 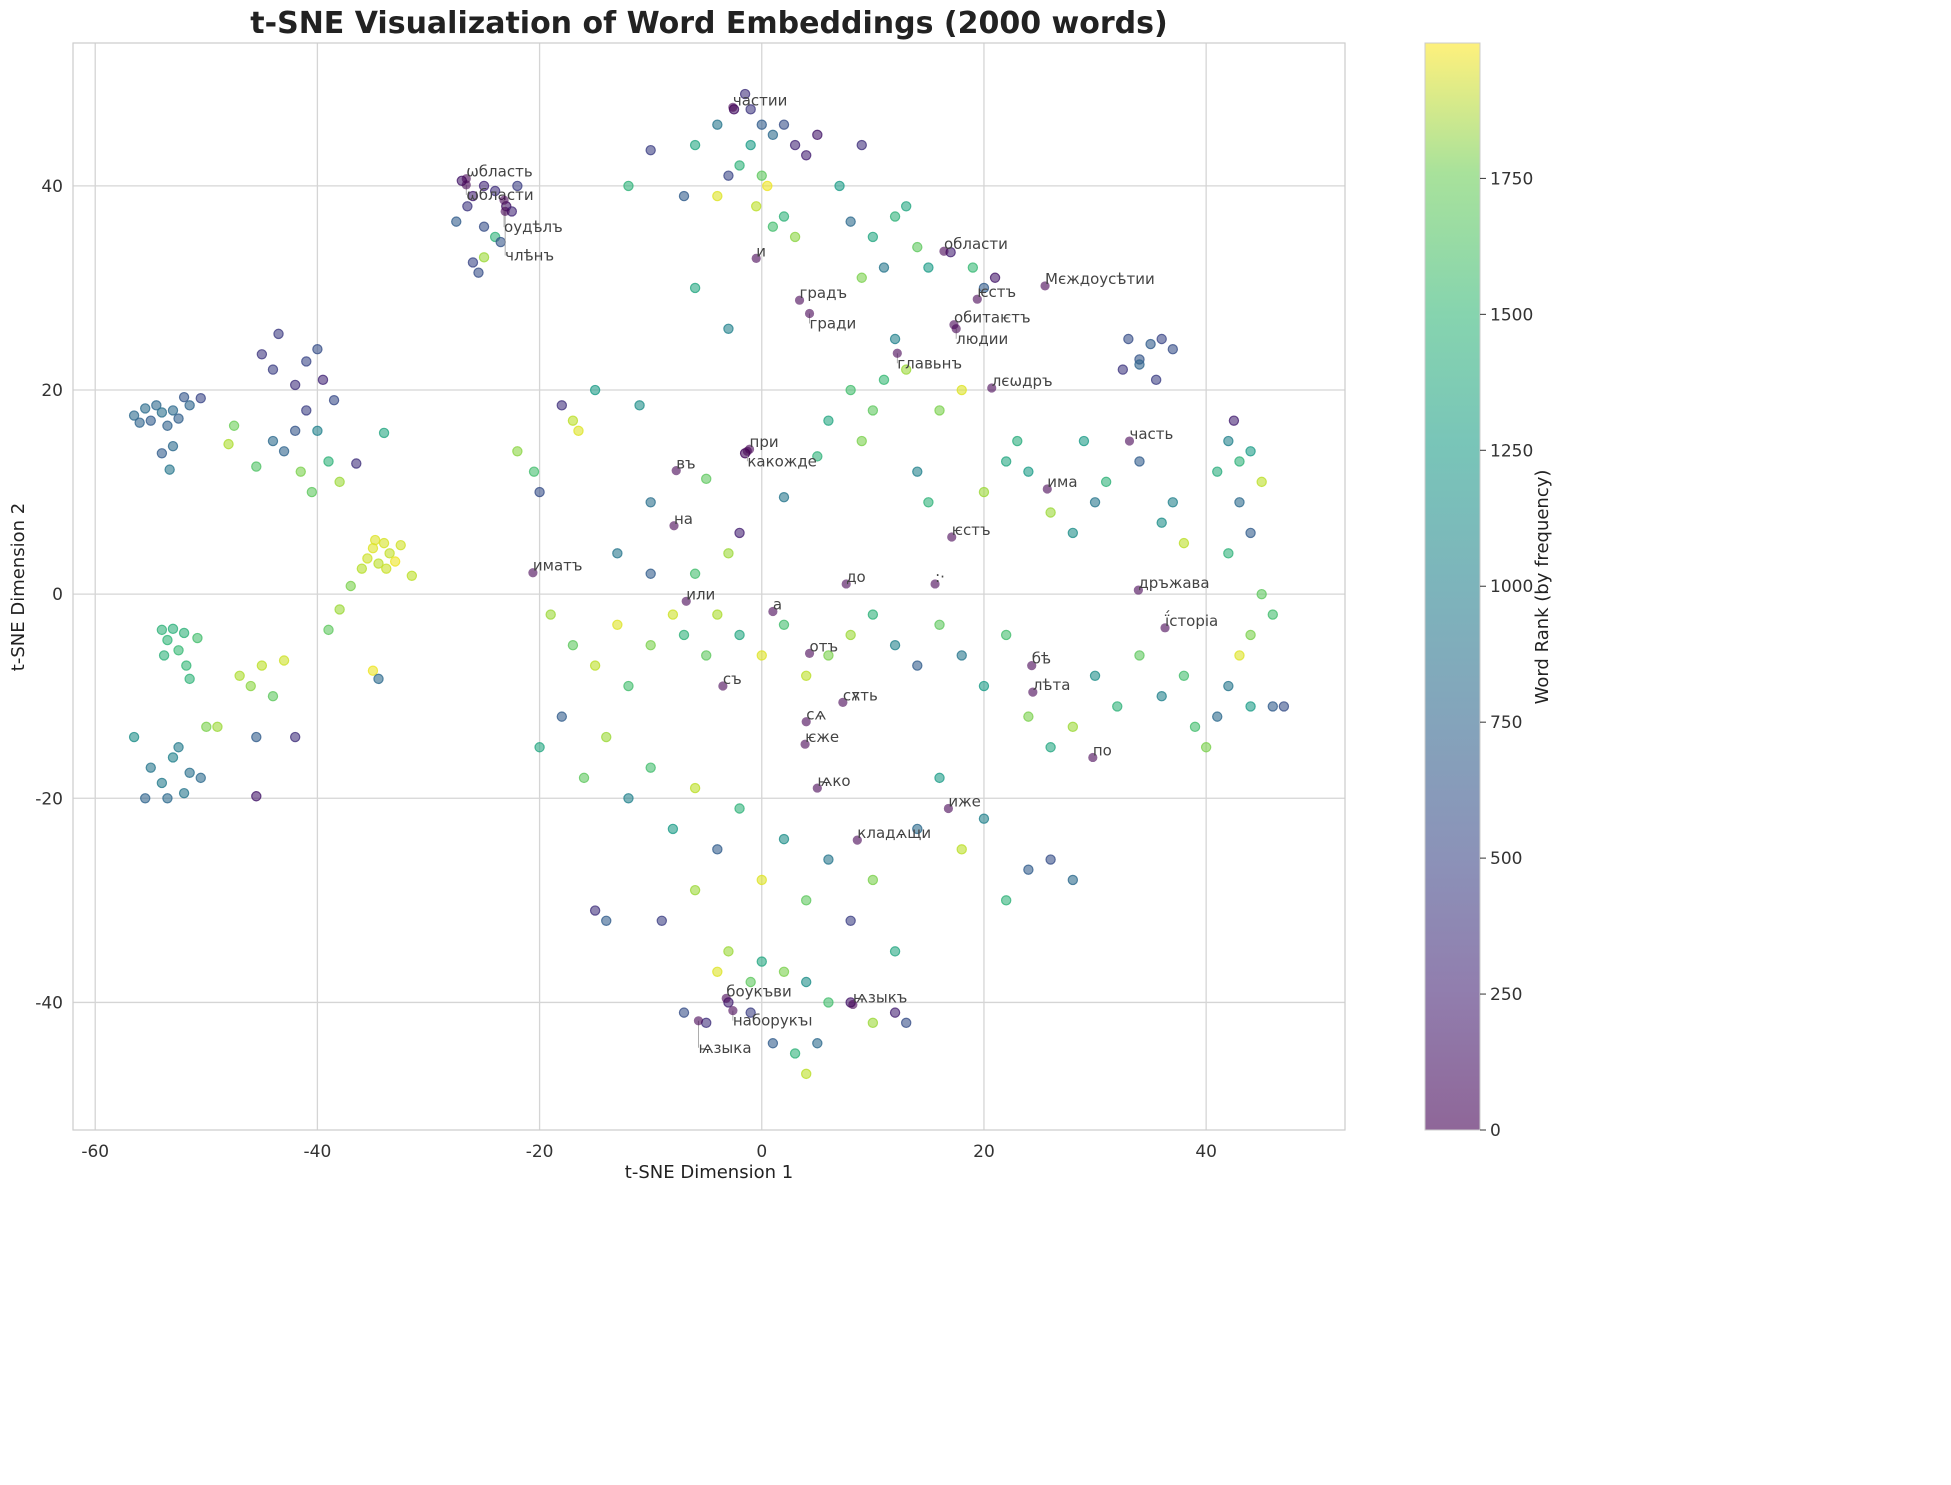 What do you see at coordinates (1022, 381) in the screenshot?
I see `annotation-label: лєωдръ` at bounding box center [1022, 381].